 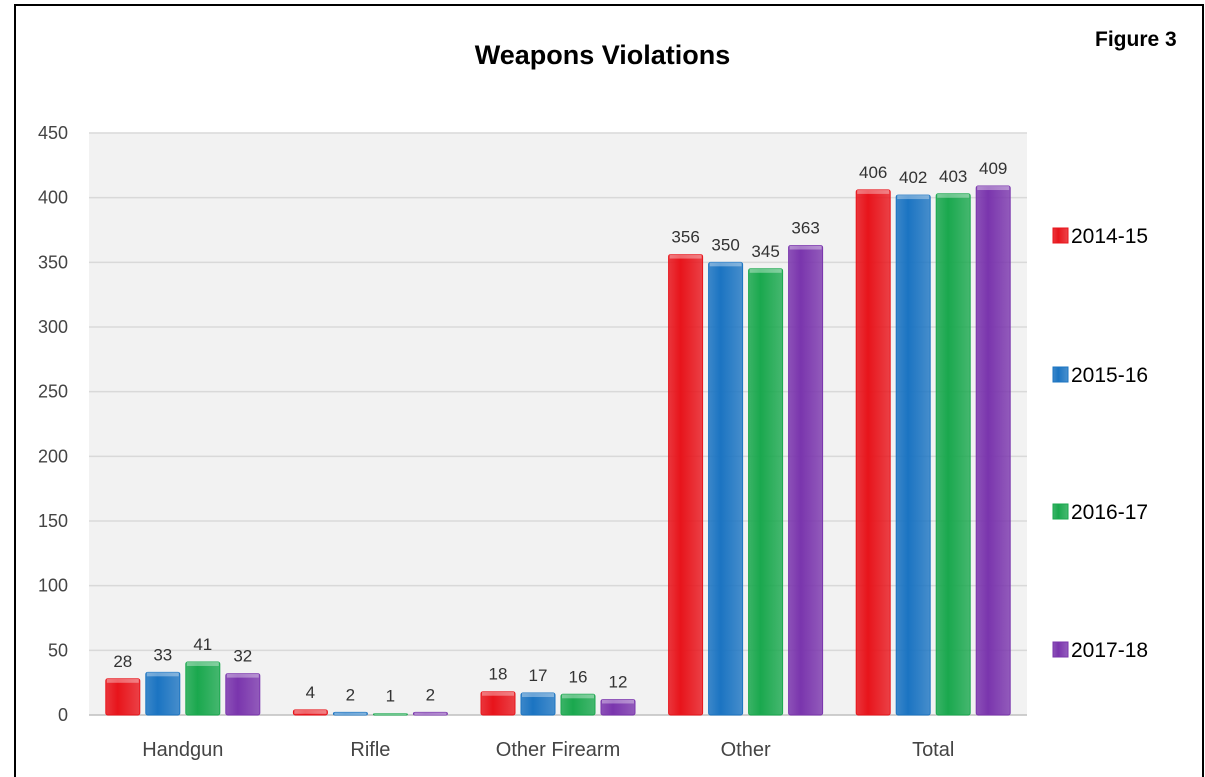 What do you see at coordinates (53, 262) in the screenshot?
I see `y-tick-label: 350` at bounding box center [53, 262].